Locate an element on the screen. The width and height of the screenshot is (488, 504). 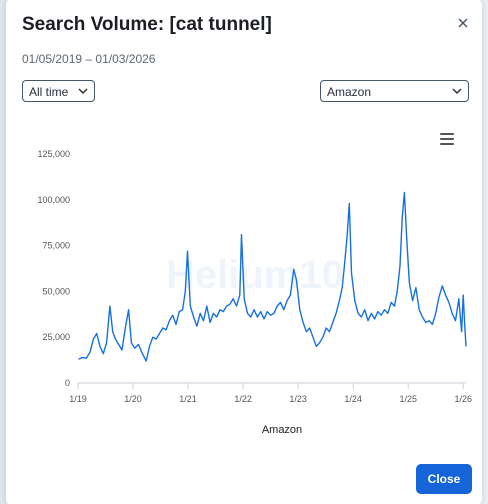
modal-title: Search Volume: [cat tunnel] is located at coordinates (147, 24).